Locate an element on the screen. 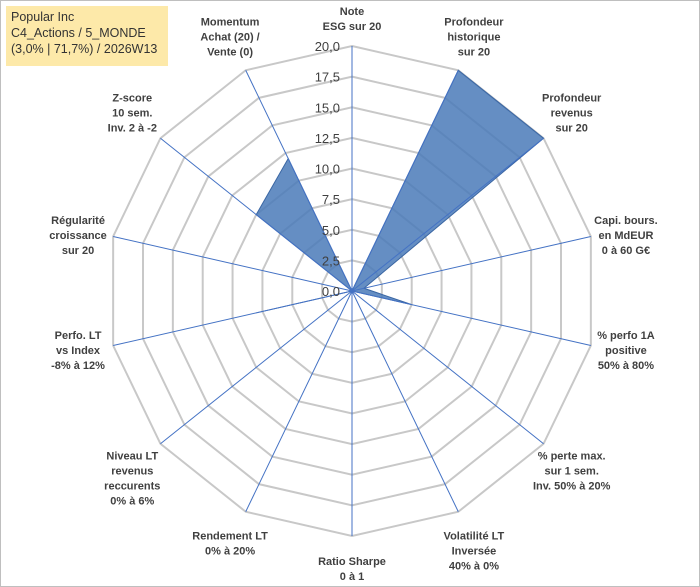 Image resolution: width=700 pixels, height=587 pixels. axis-label: Niveau LT revenus reccurents 0% à 6% is located at coordinates (132, 478).